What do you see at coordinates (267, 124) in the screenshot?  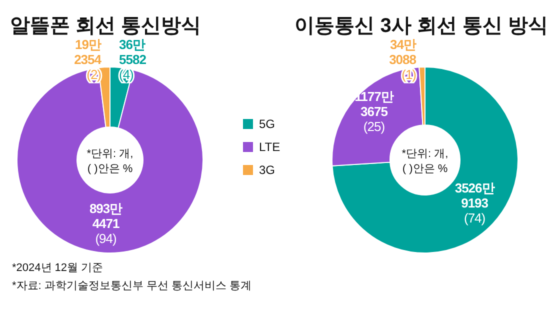 I see `legend-label: 5G` at bounding box center [267, 124].